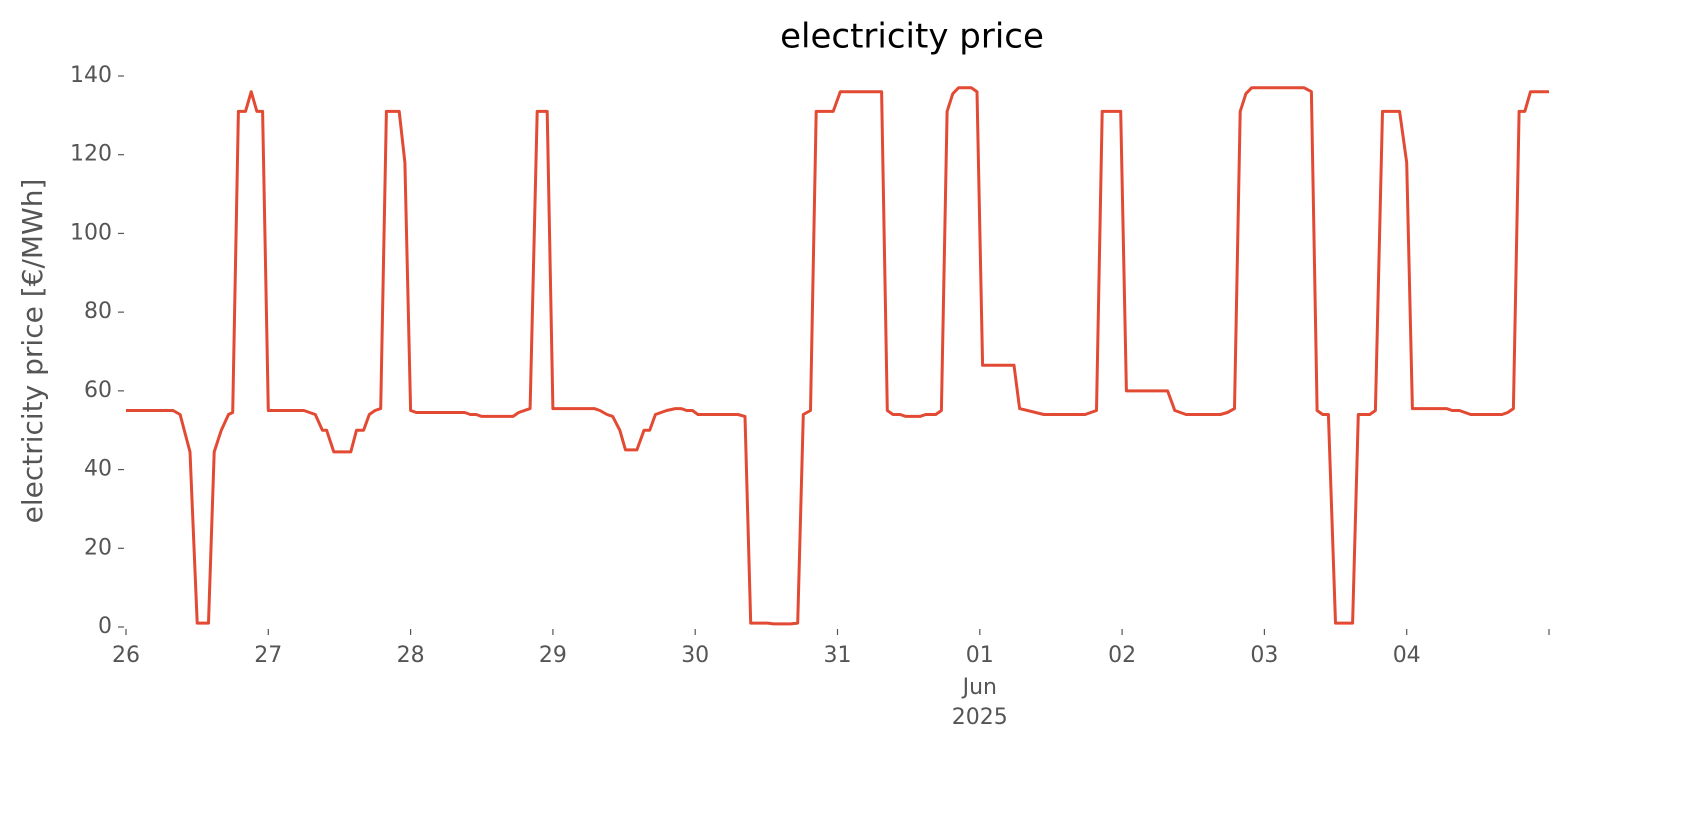 This screenshot has height=815, width=1706. Describe the element at coordinates (1407, 655) in the screenshot. I see `x-tick-label: 04` at that location.